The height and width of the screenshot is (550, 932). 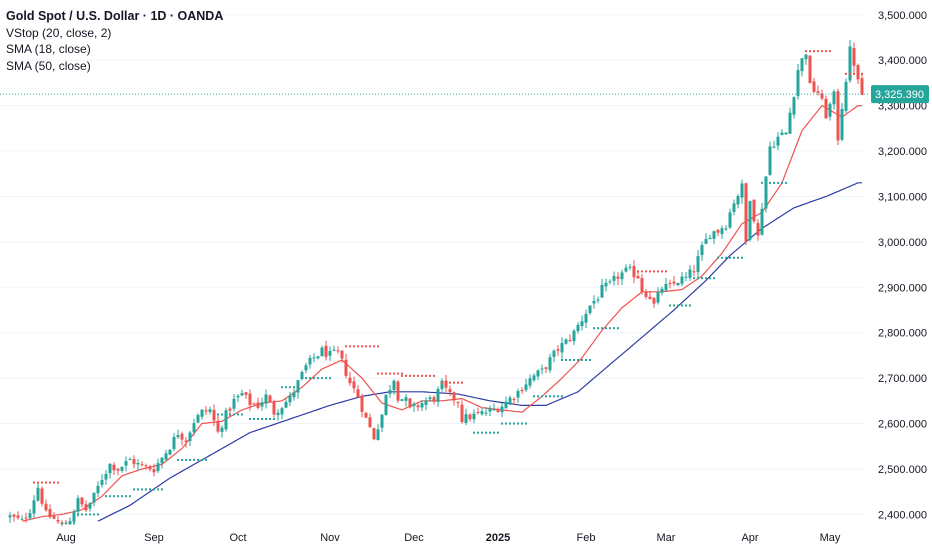 I want to click on indicator-sma50-label: SMA (50, close), so click(x=48, y=65).